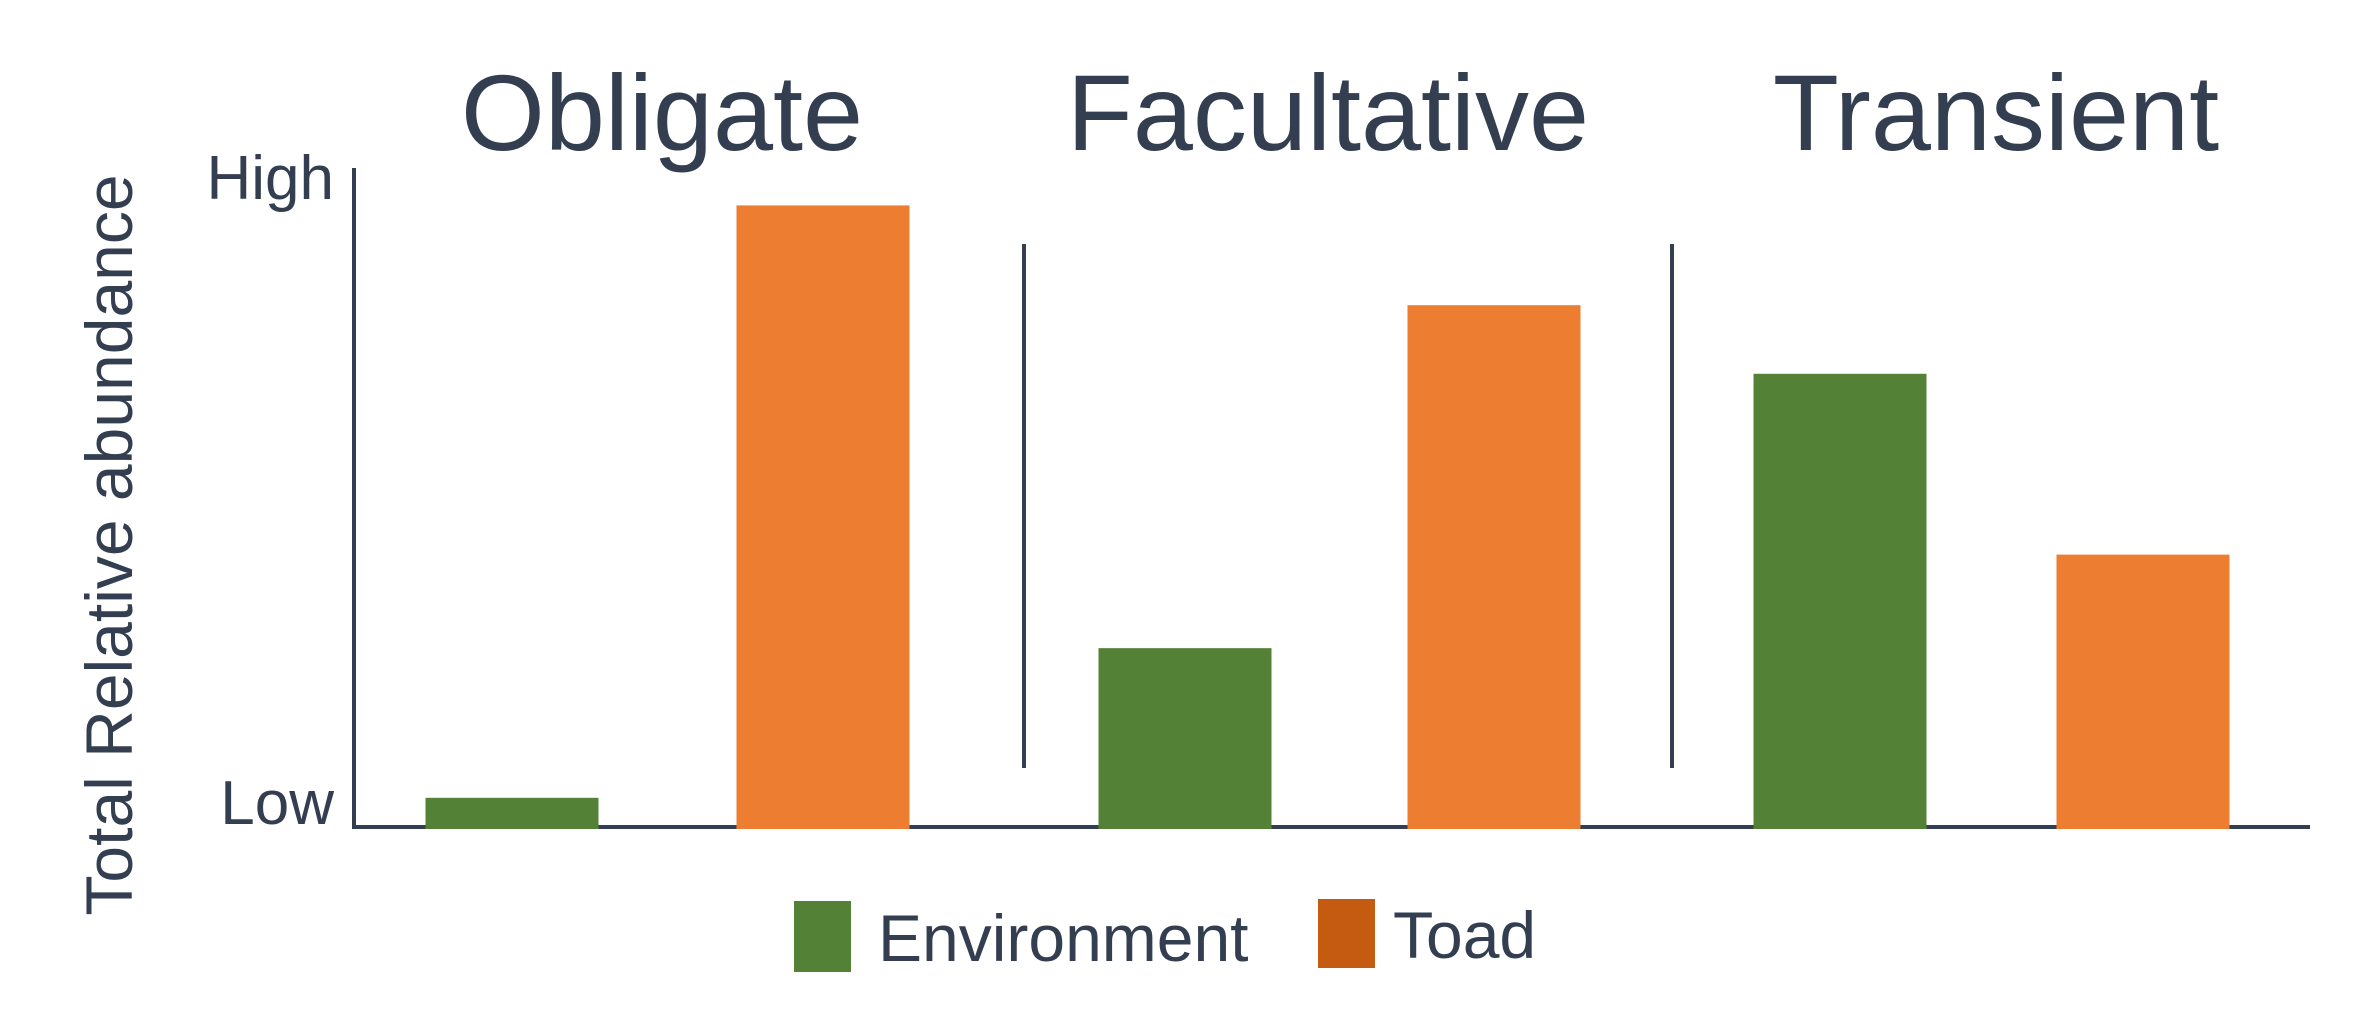 The height and width of the screenshot is (1023, 2365). I want to click on y-tick-high: High, so click(270, 178).